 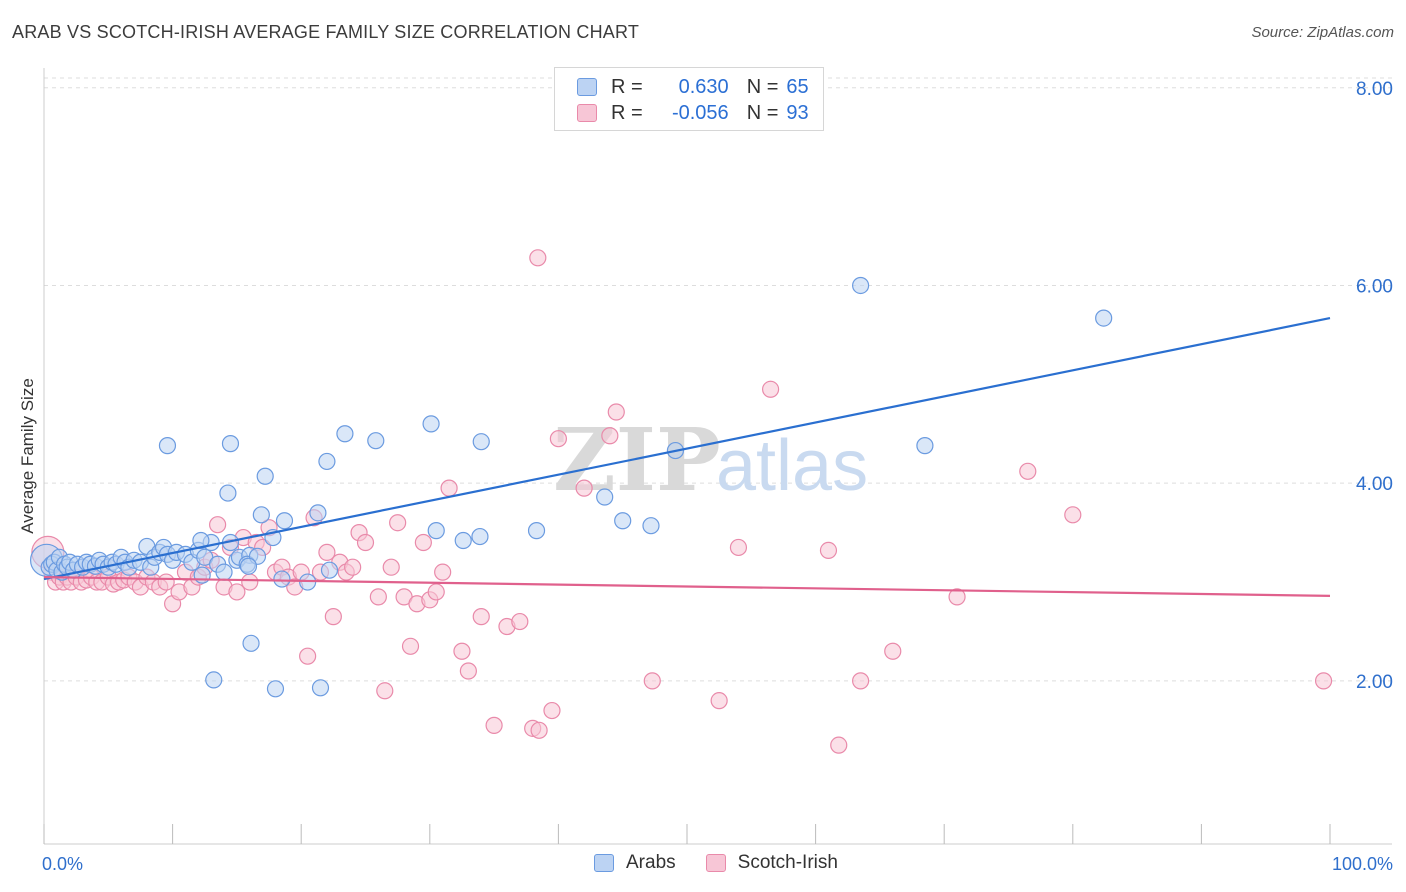 I want to click on legend-r-value-scotch-irish: -0.056, so click(x=700, y=112).